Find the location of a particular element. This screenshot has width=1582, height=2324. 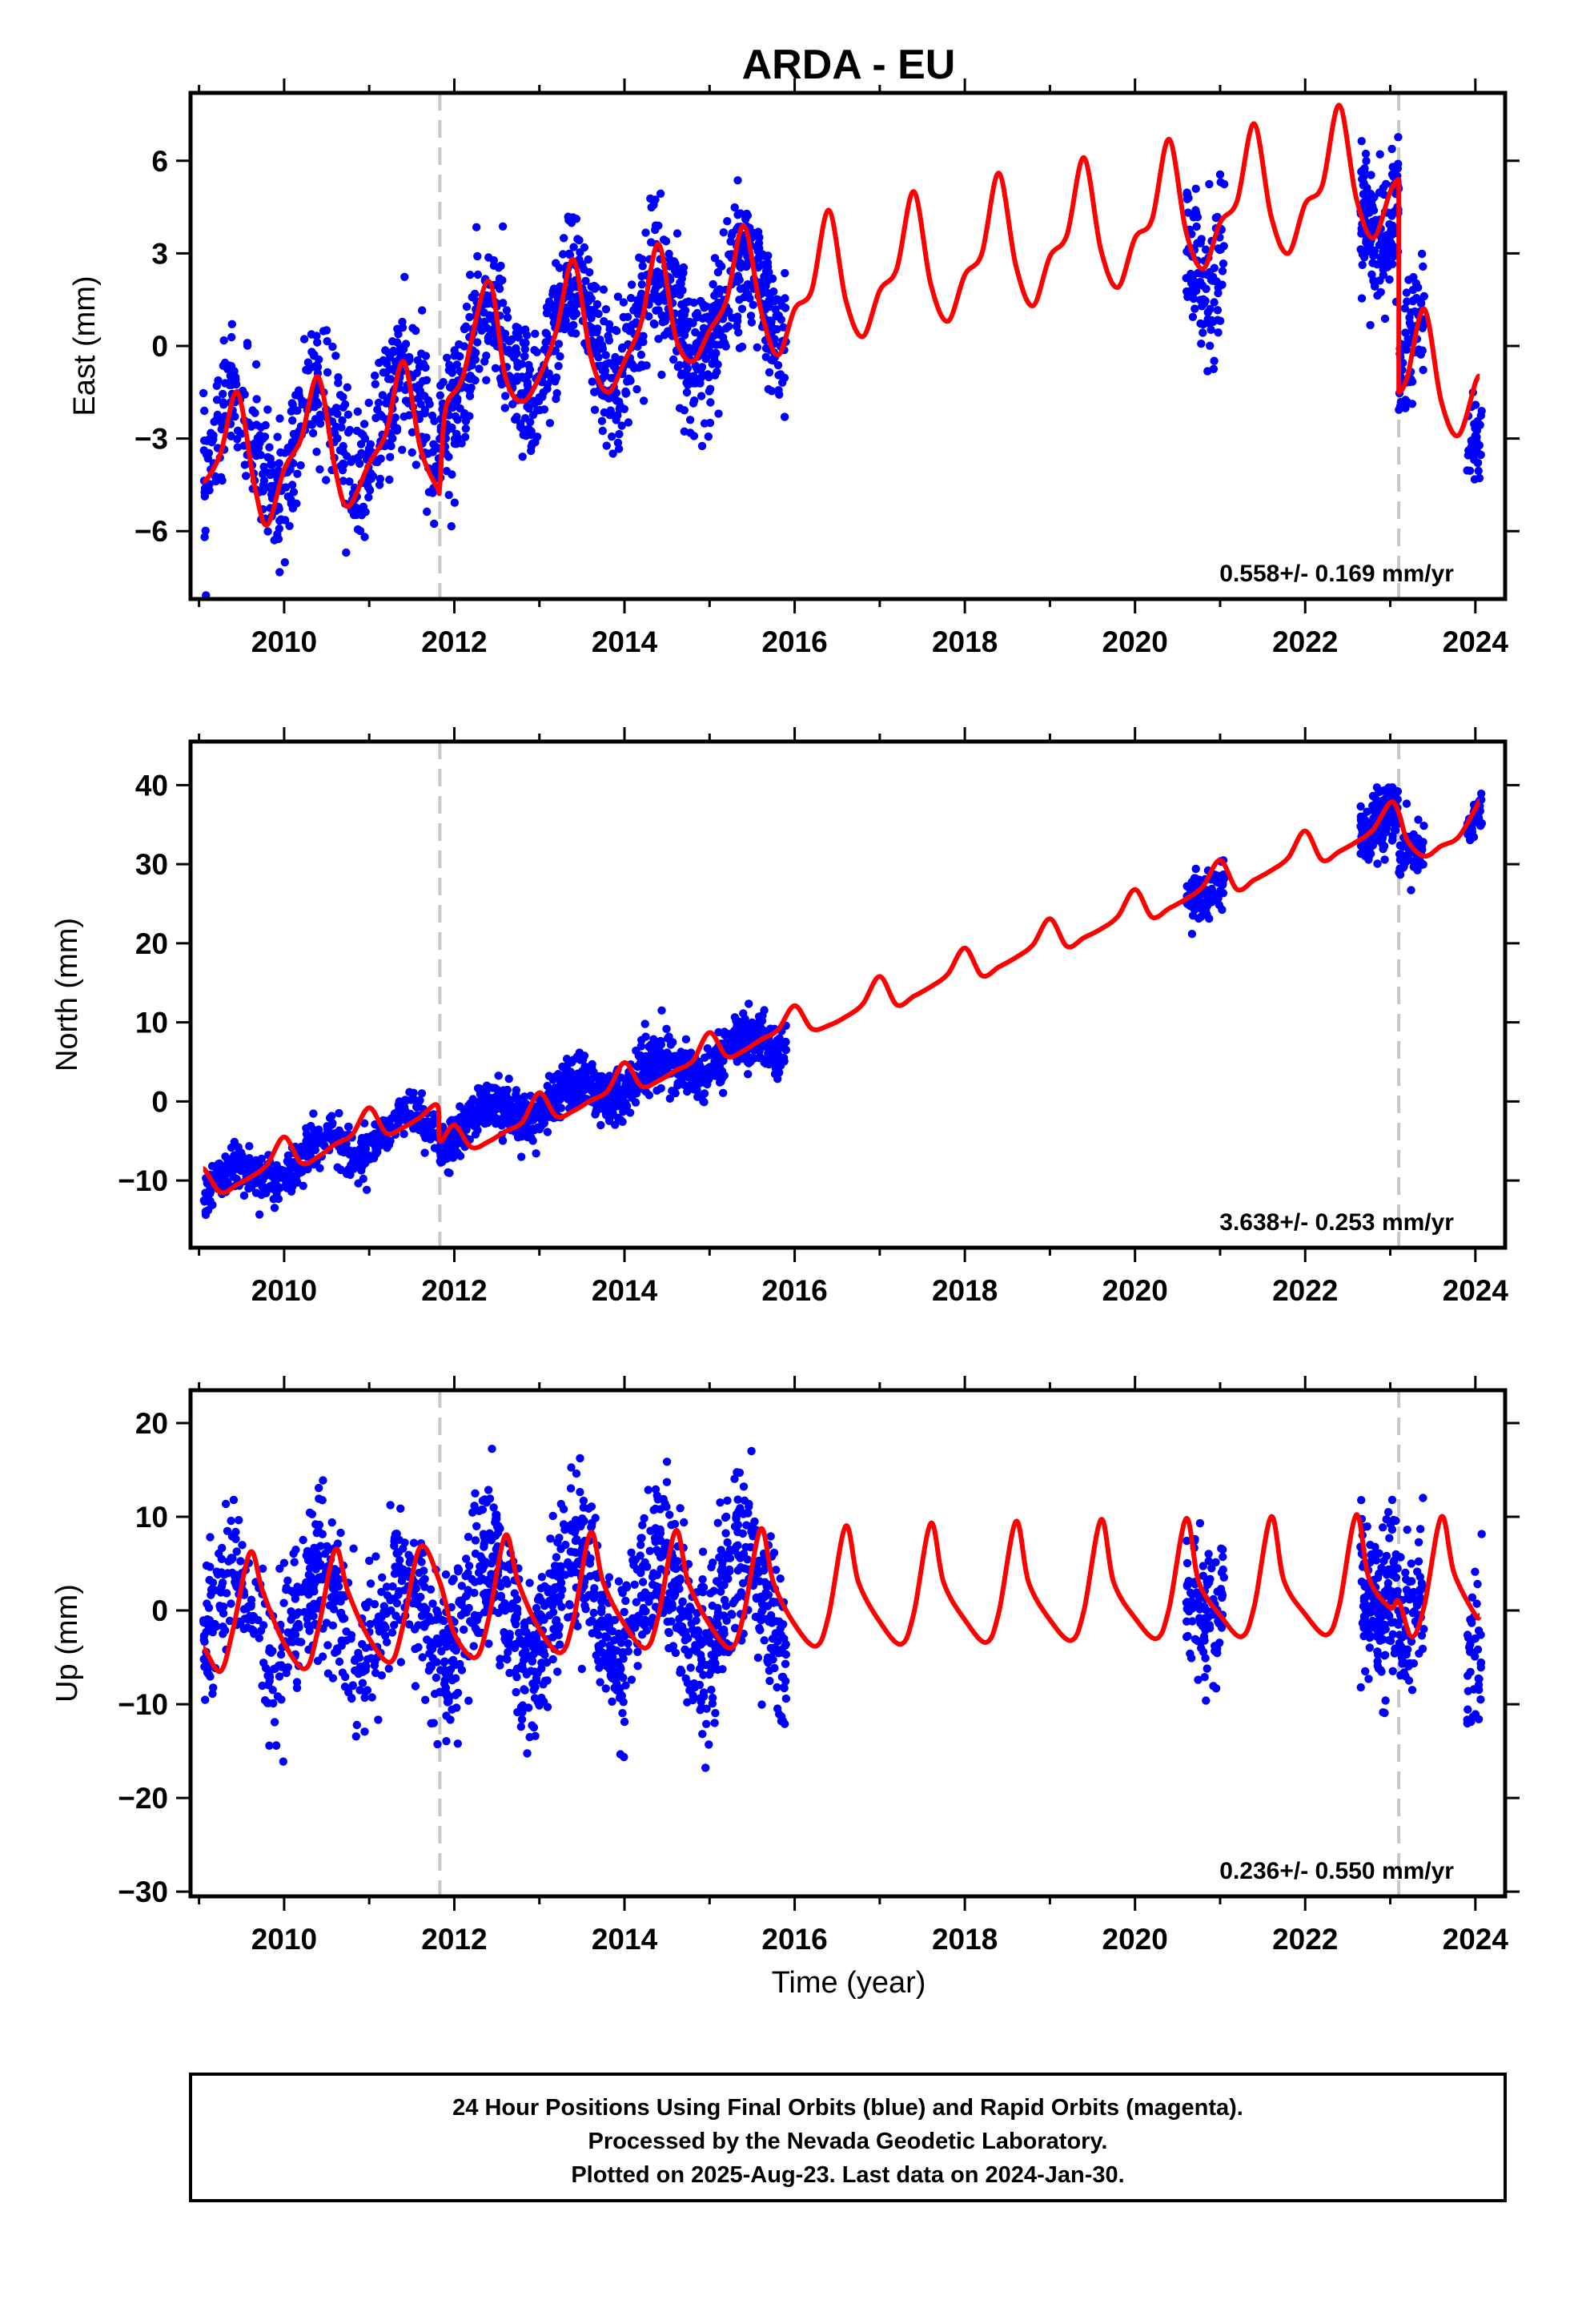

east-y-tick-label: −3 is located at coordinates (151, 439).